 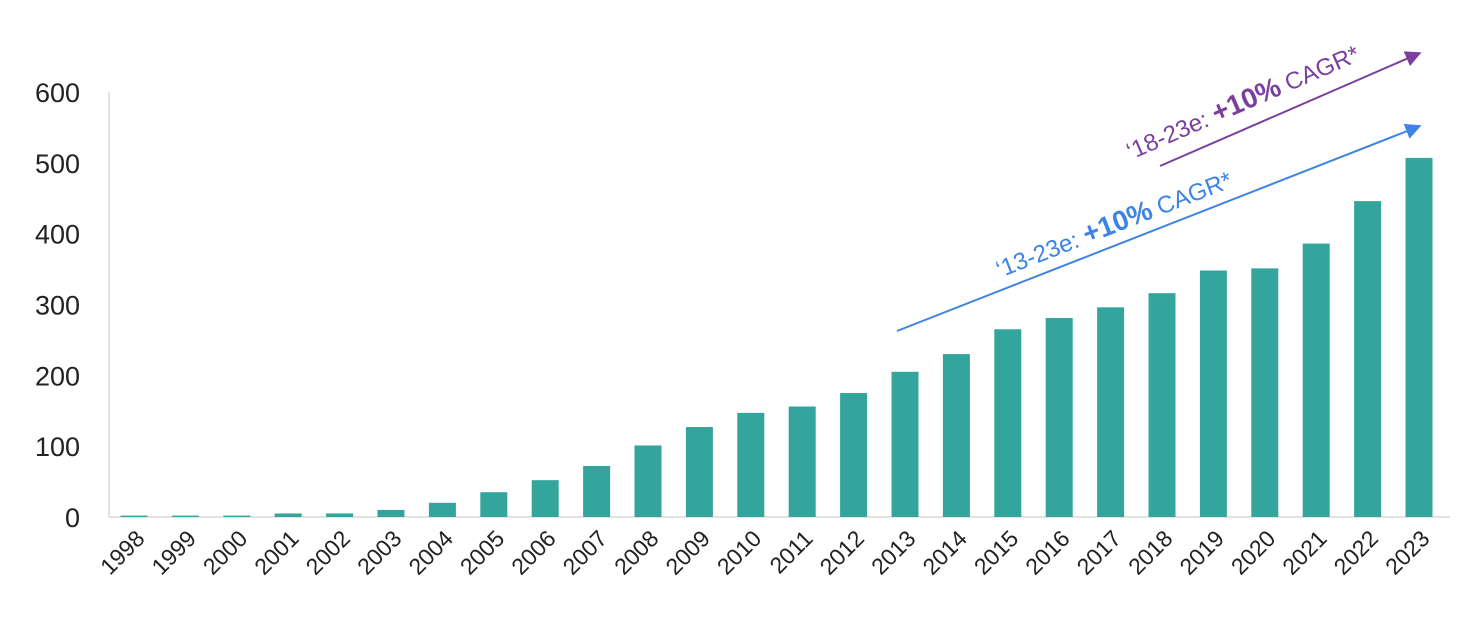 I want to click on bar-1999, so click(x=185, y=516).